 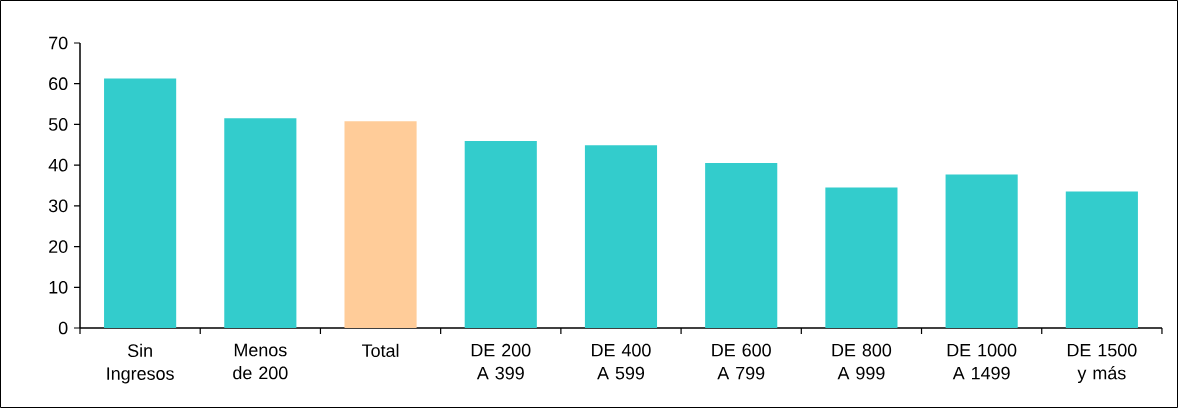 What do you see at coordinates (58, 165) in the screenshot?
I see `y-tick-label: 40` at bounding box center [58, 165].